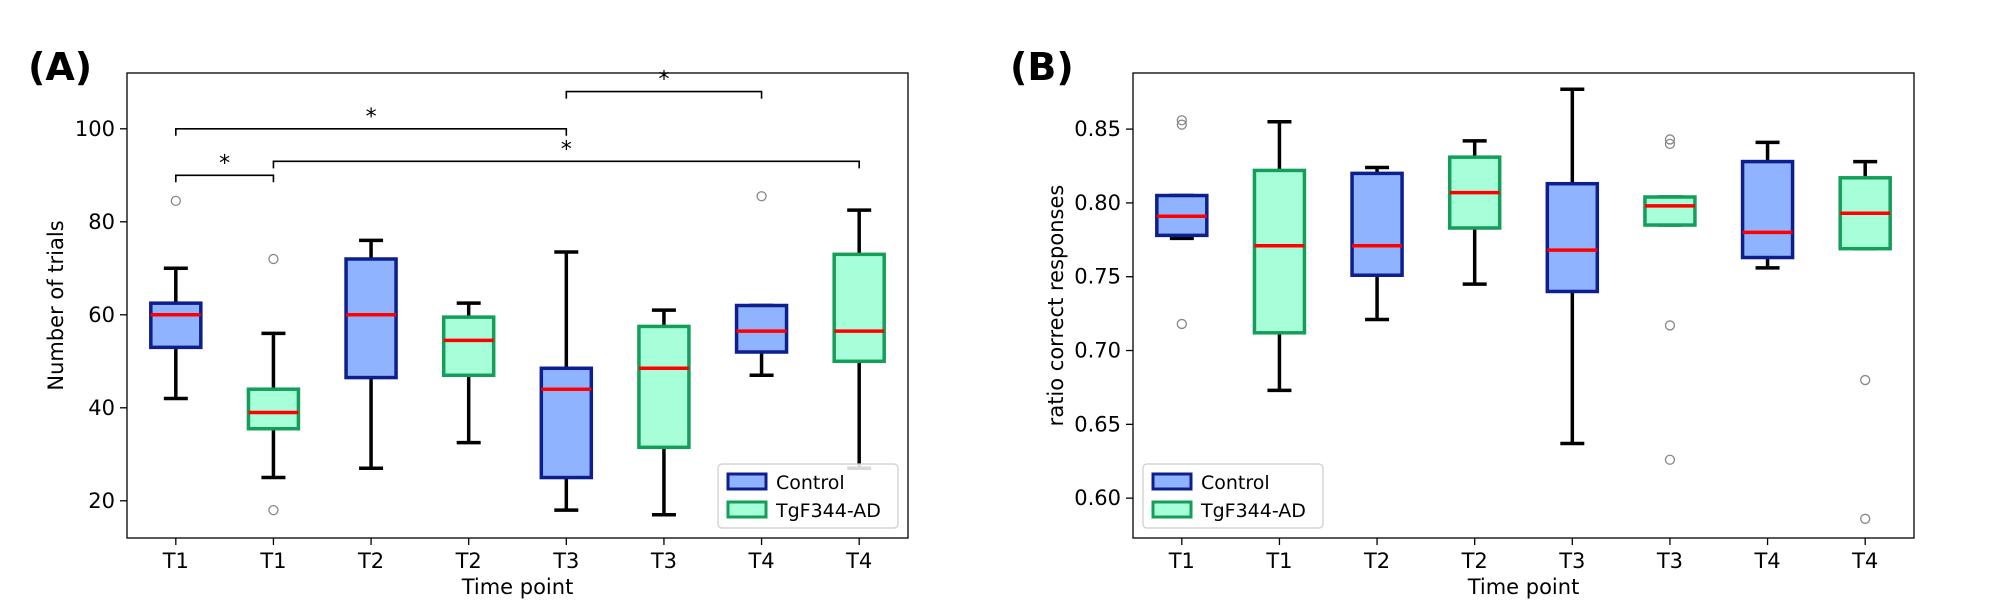 This screenshot has height=600, width=2000. Describe the element at coordinates (95, 129) in the screenshot. I see `y-tick-label: 100` at that location.